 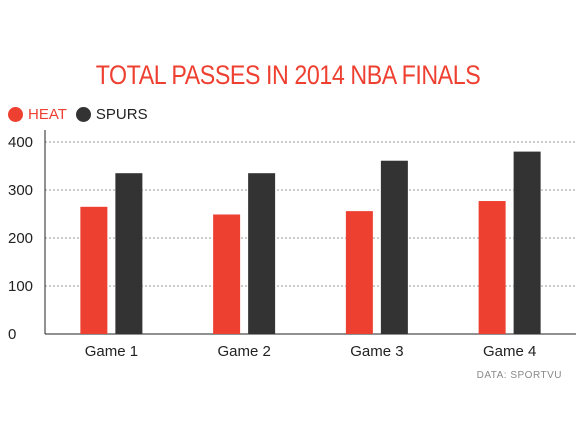 I want to click on y-tick-label: 100, so click(x=20, y=286).